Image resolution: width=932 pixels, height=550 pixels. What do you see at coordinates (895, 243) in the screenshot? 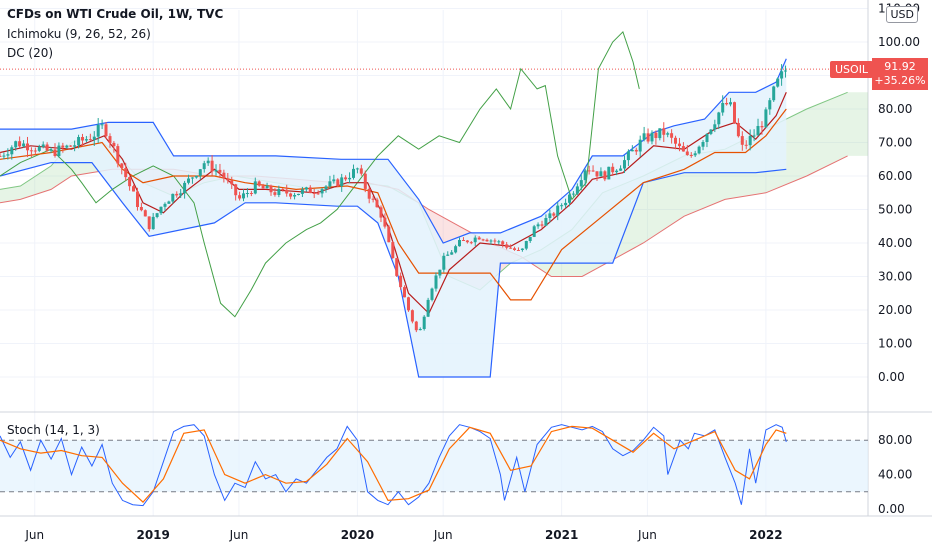
I see `price-tick-label: 40.00` at bounding box center [895, 243].